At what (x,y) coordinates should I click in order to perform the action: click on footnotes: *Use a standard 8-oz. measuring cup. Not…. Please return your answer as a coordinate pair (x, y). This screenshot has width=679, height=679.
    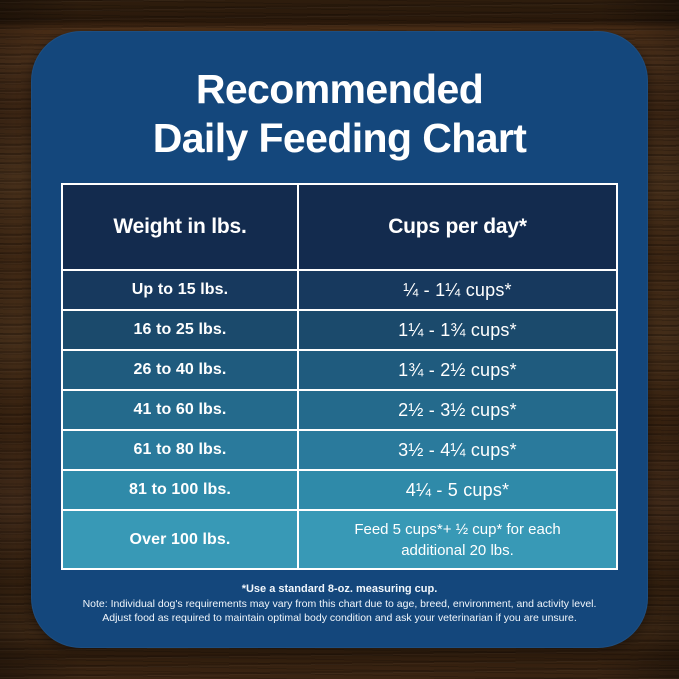
    Looking at the image, I should click on (339, 604).